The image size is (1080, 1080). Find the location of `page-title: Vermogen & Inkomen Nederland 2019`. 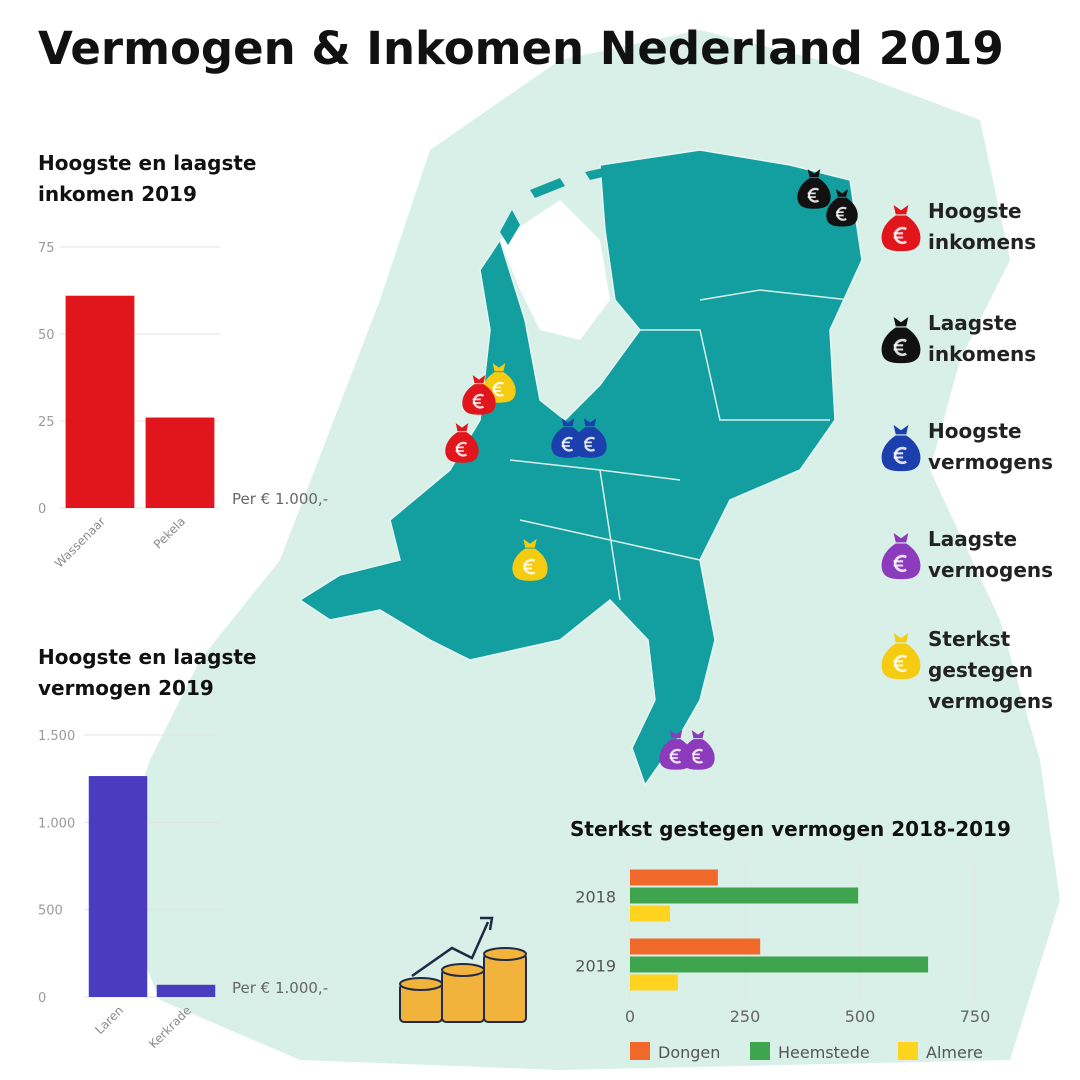

page-title: Vermogen & Inkomen Nederland 2019 is located at coordinates (521, 48).